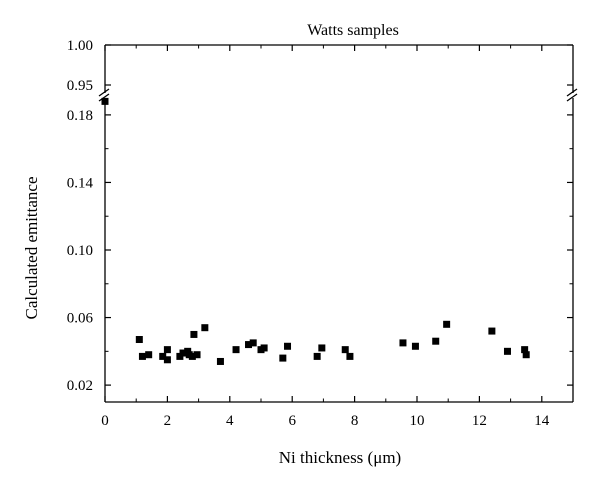  I want to click on x-tick-label: 14, so click(542, 421).